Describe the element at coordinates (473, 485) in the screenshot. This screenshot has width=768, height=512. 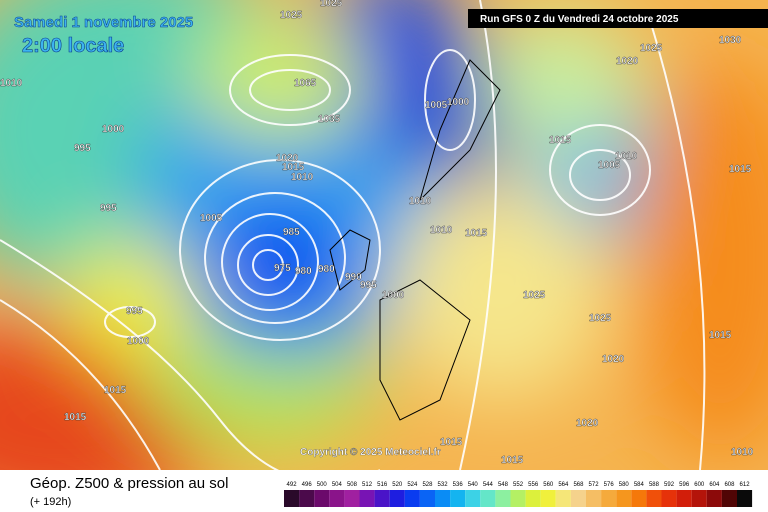
I see `scale-label: 540` at that location.